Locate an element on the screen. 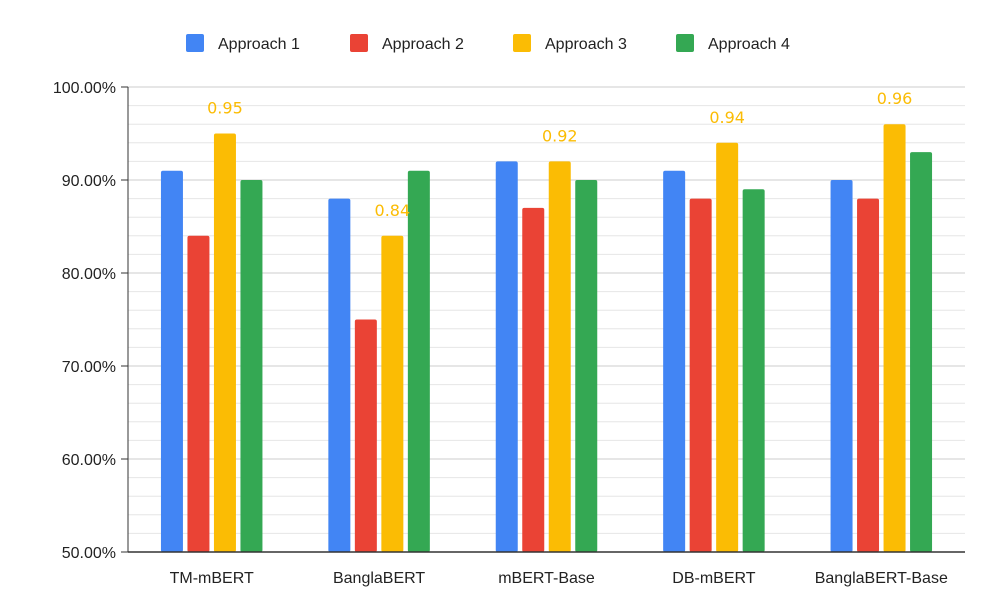 The height and width of the screenshot is (616, 997). data-label-0: 0.95 is located at coordinates (225, 108).